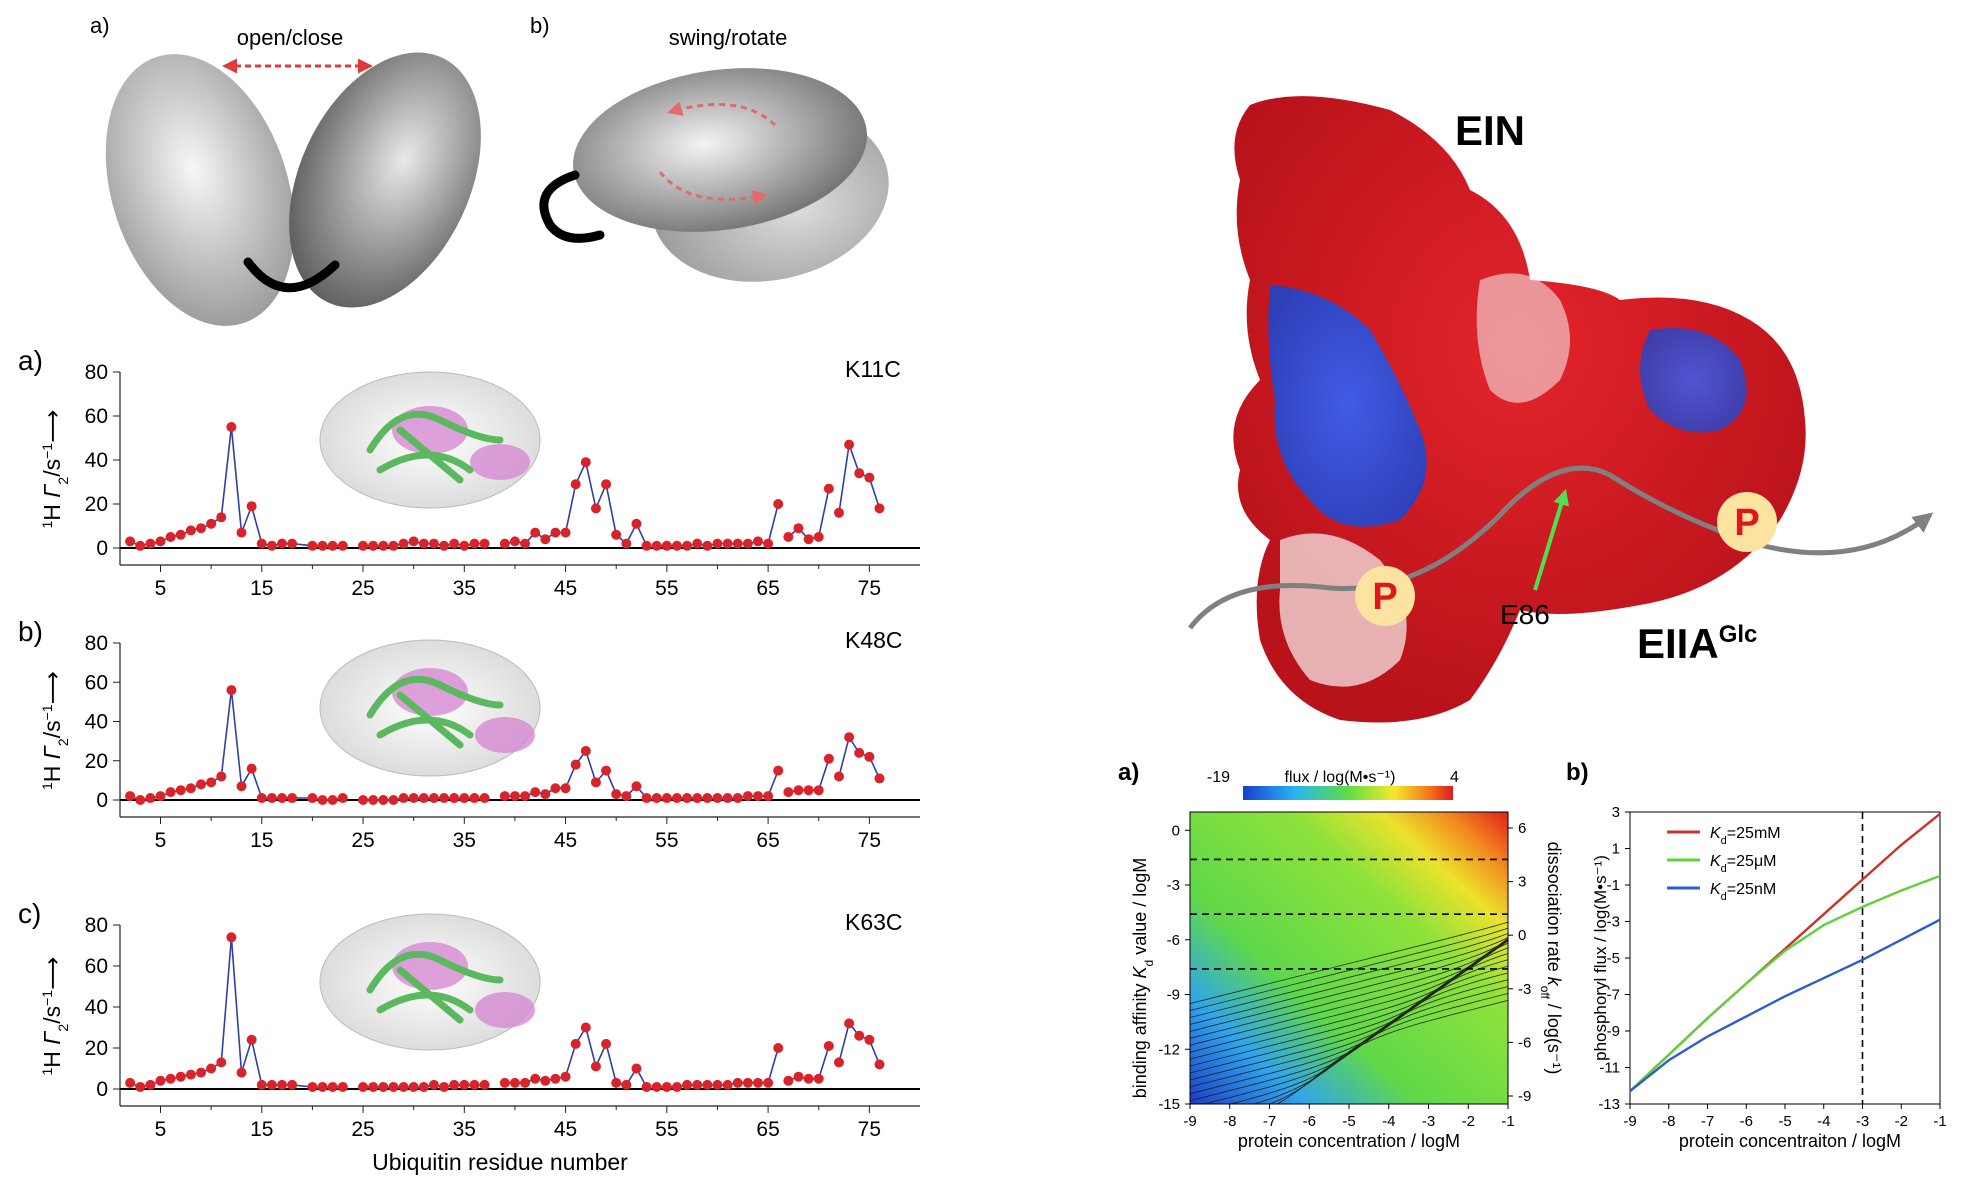 Image resolution: width=1967 pixels, height=1200 pixels. What do you see at coordinates (96, 925) in the screenshot?
I see `y-tick-label: 80` at bounding box center [96, 925].